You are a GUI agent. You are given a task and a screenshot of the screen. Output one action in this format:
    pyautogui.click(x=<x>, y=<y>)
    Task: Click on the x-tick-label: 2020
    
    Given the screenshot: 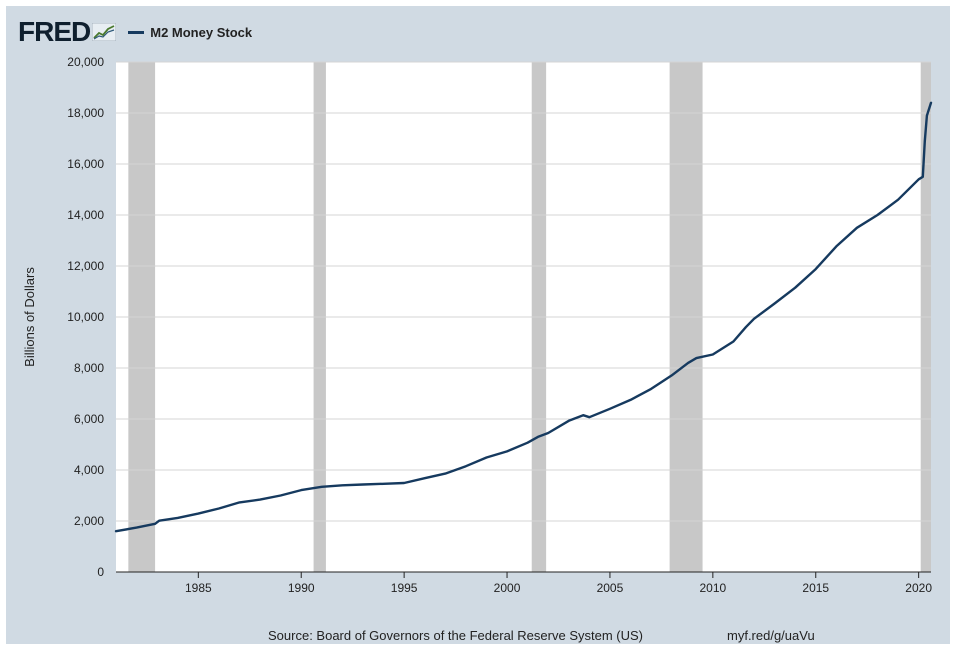 What is the action you would take?
    pyautogui.click(x=918, y=588)
    